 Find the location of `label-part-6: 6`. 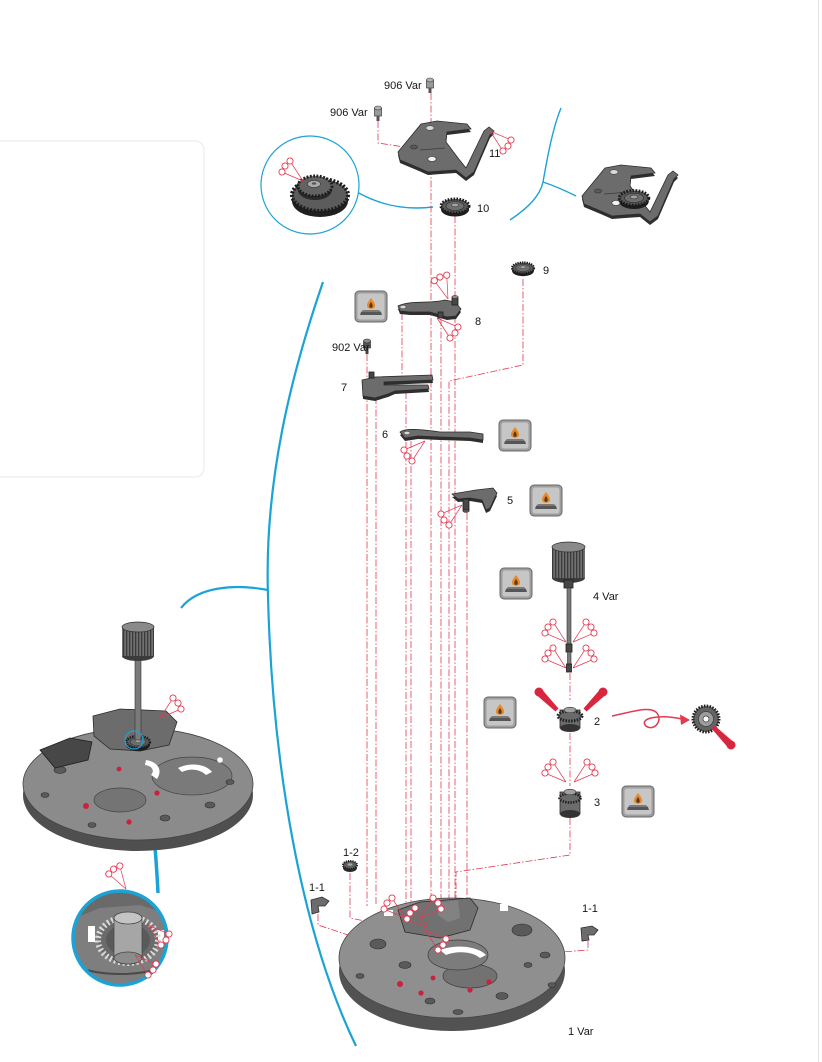

label-part-6: 6 is located at coordinates (385, 435).